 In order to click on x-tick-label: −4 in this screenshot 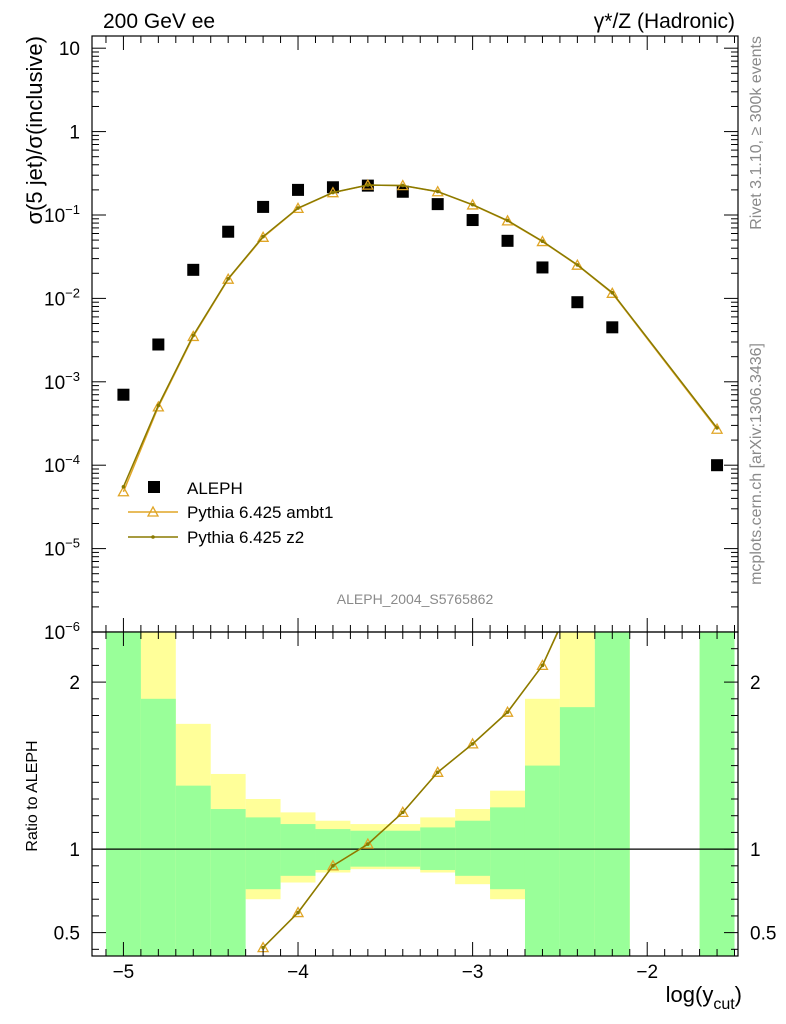, I will do `click(298, 972)`.